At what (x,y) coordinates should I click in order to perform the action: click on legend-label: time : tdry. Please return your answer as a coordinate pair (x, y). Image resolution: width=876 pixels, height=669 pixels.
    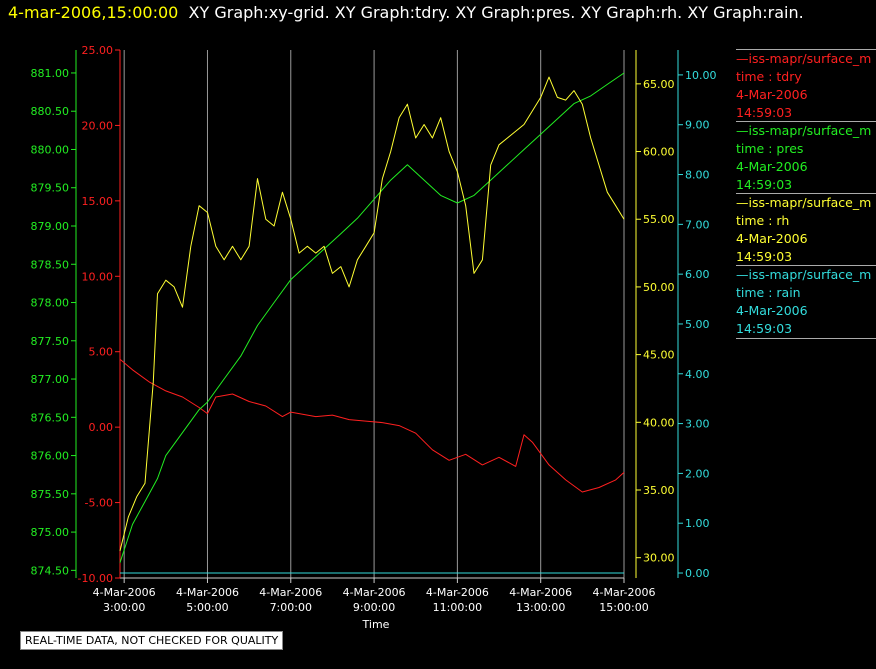
    Looking at the image, I should click on (769, 76).